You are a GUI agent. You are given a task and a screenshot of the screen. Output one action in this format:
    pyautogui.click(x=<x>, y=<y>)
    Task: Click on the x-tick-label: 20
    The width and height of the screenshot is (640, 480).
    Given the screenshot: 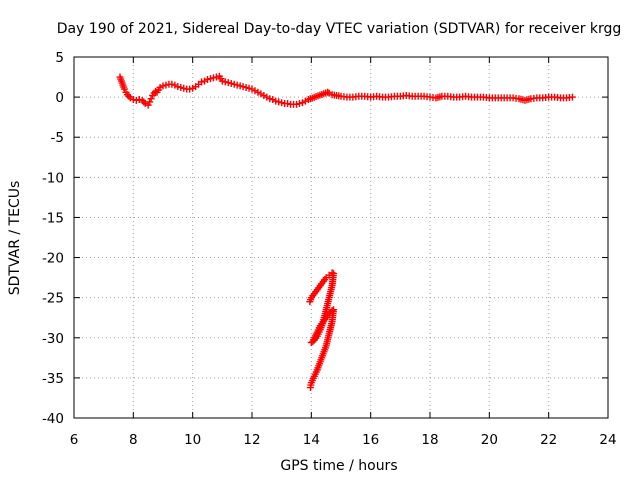 What is the action you would take?
    pyautogui.click(x=489, y=440)
    